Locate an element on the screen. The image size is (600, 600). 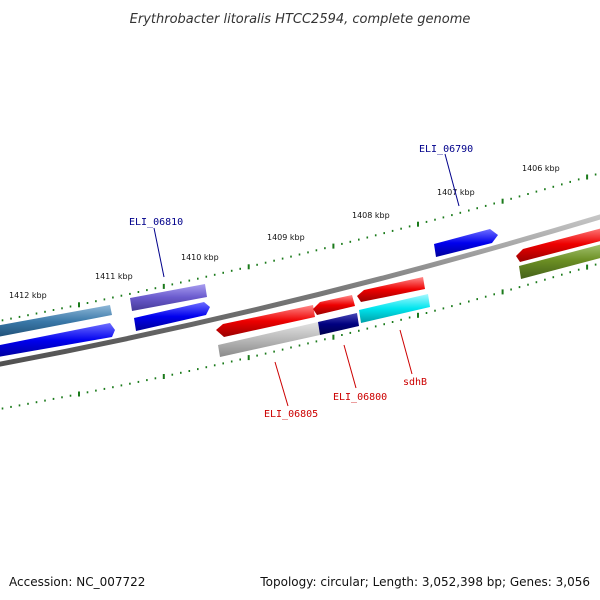
scale-label-1412: 1412 kbp is located at coordinates (28, 295).